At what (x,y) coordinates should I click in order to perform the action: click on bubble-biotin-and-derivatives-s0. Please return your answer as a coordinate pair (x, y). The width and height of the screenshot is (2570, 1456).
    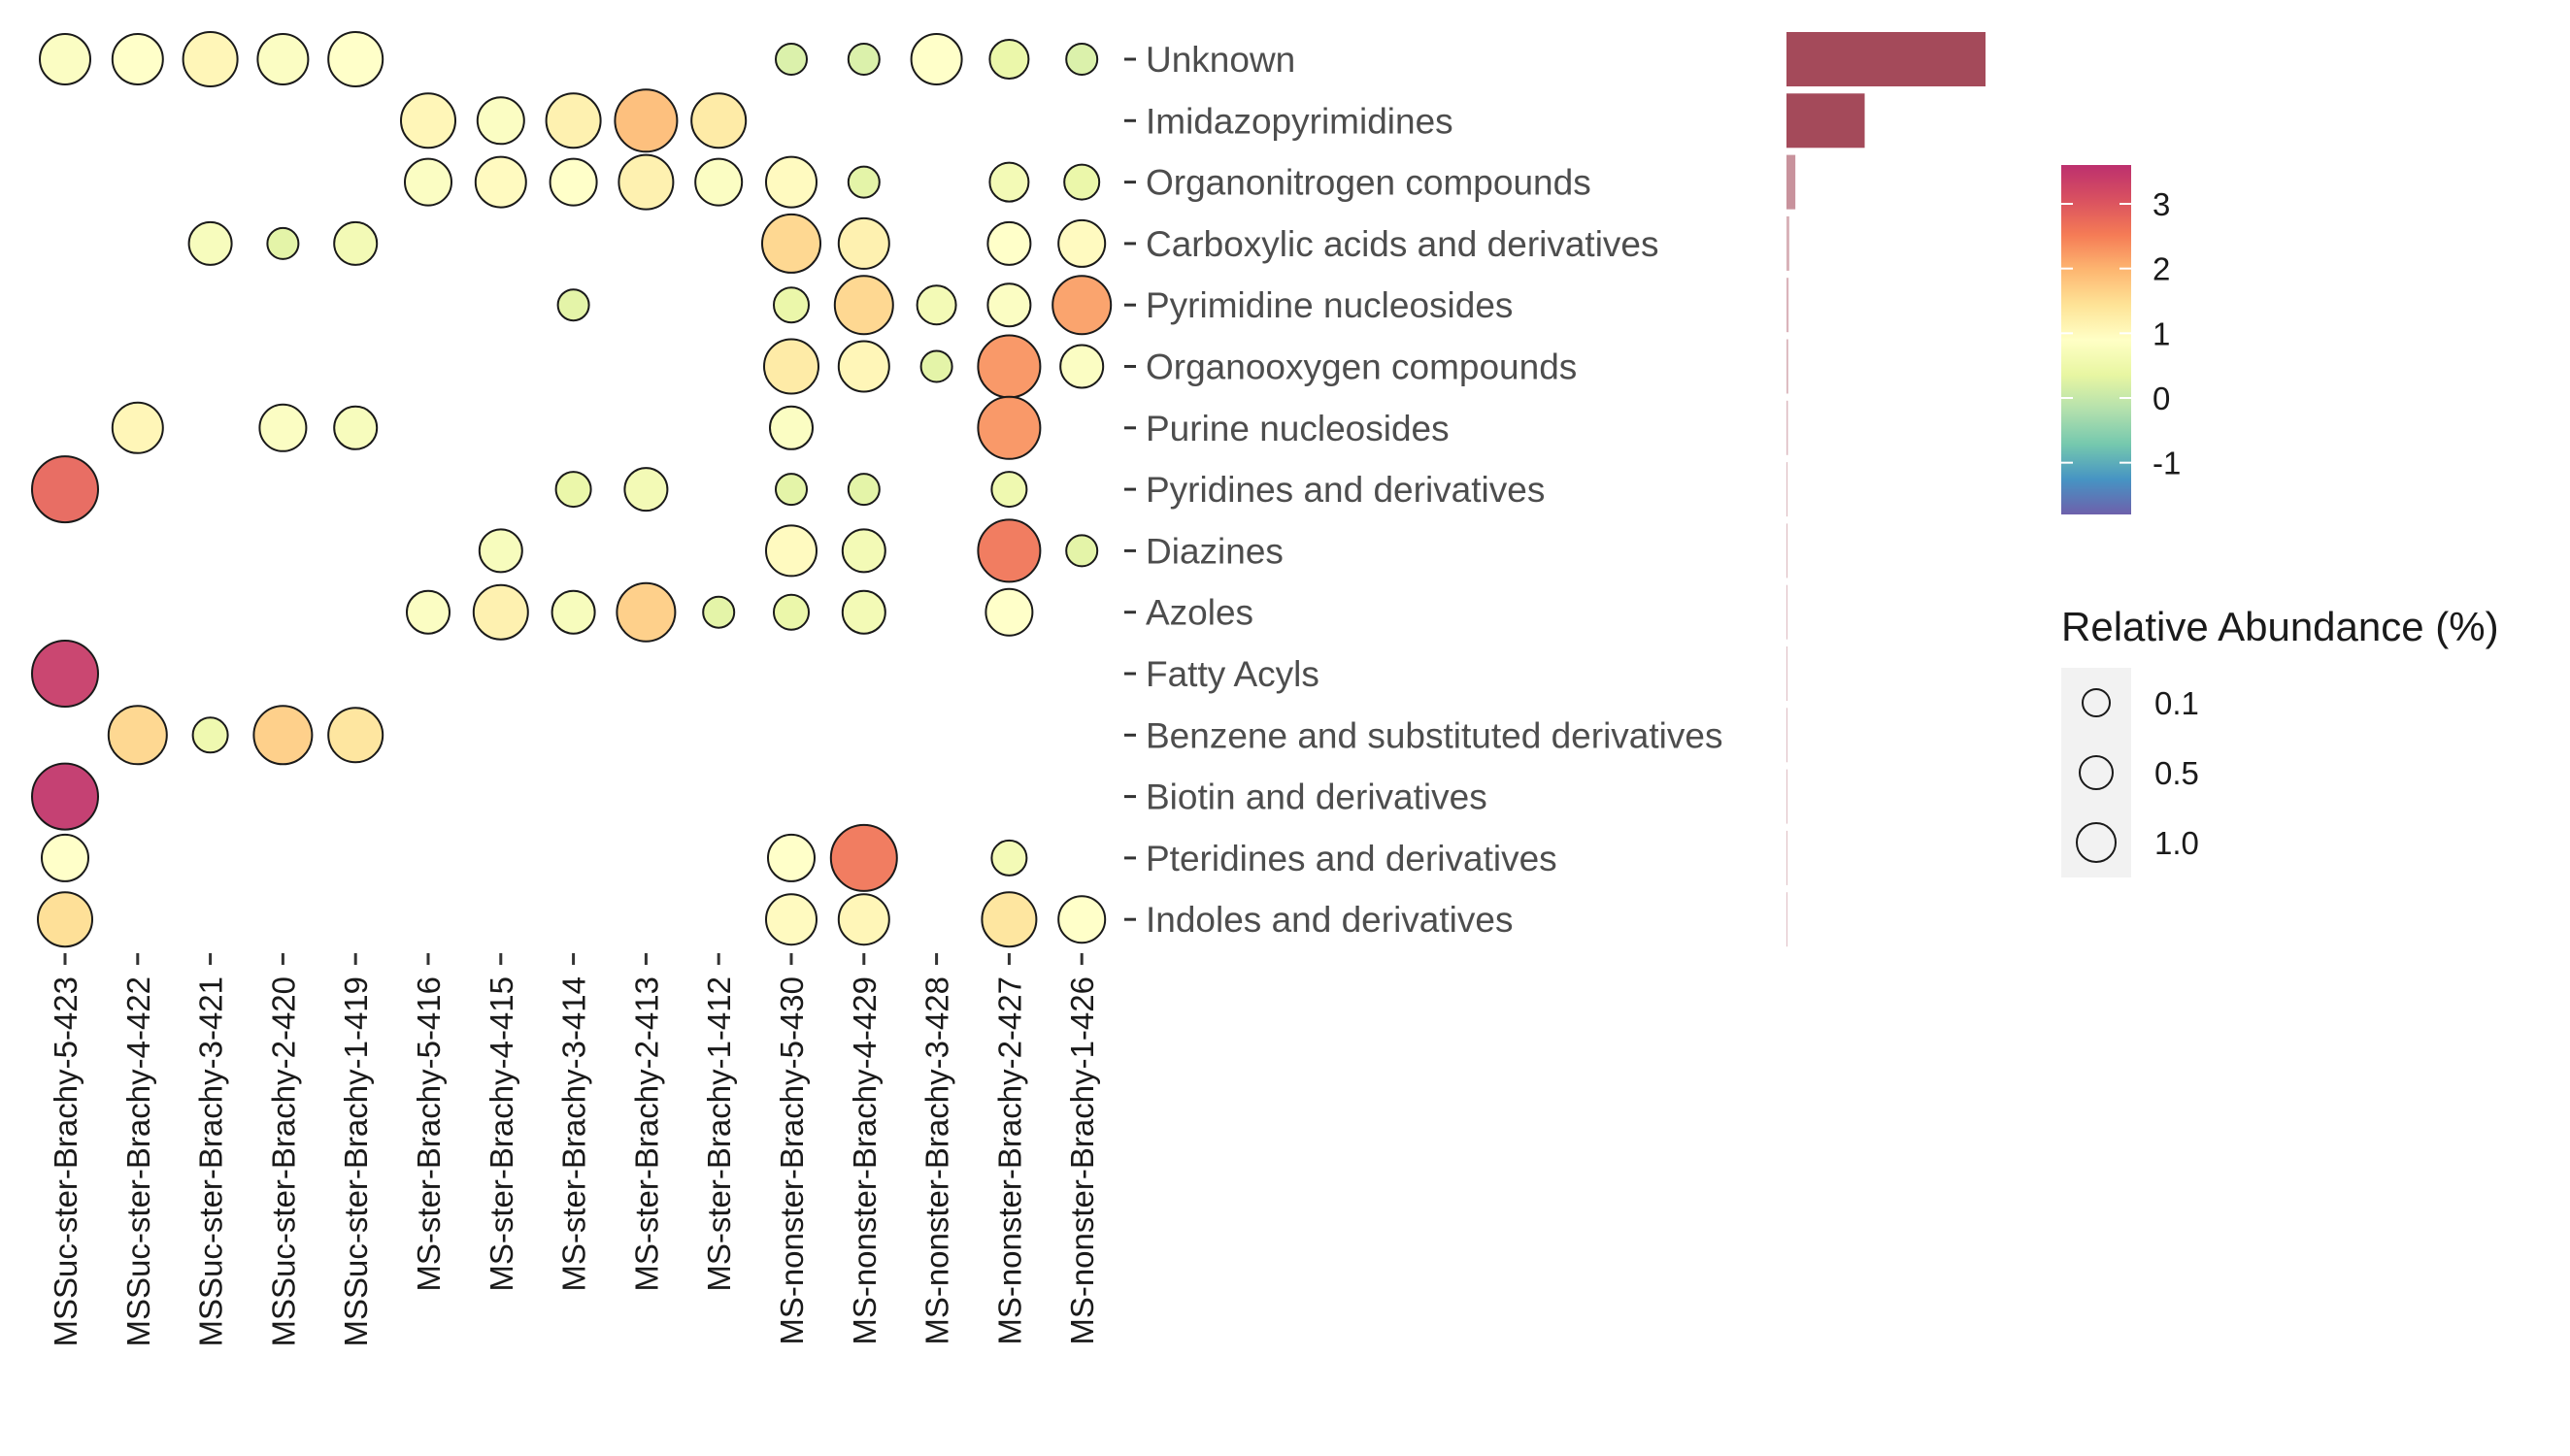
    Looking at the image, I should click on (65, 796).